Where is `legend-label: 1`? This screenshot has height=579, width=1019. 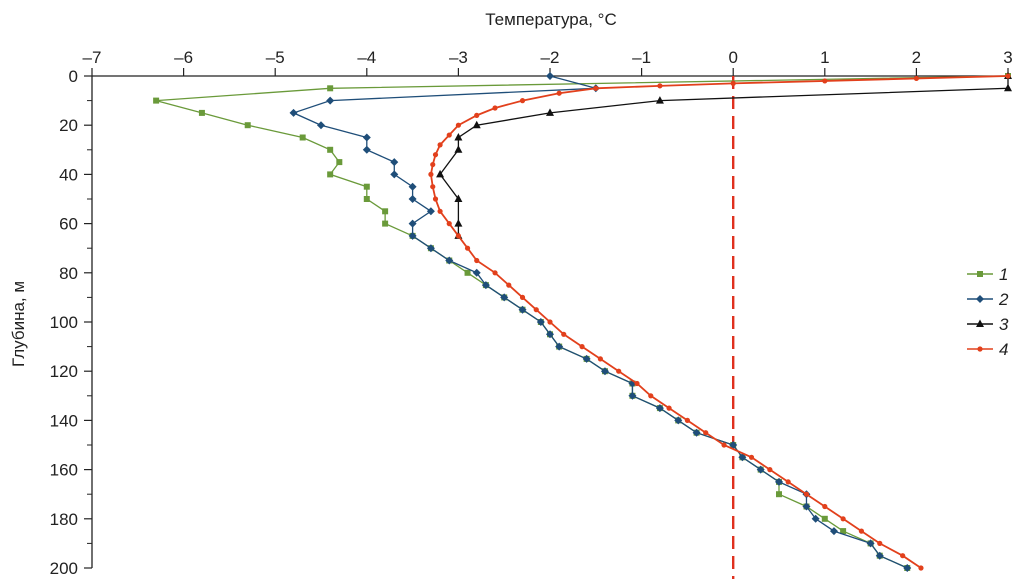
legend-label: 1 is located at coordinates (1003, 274).